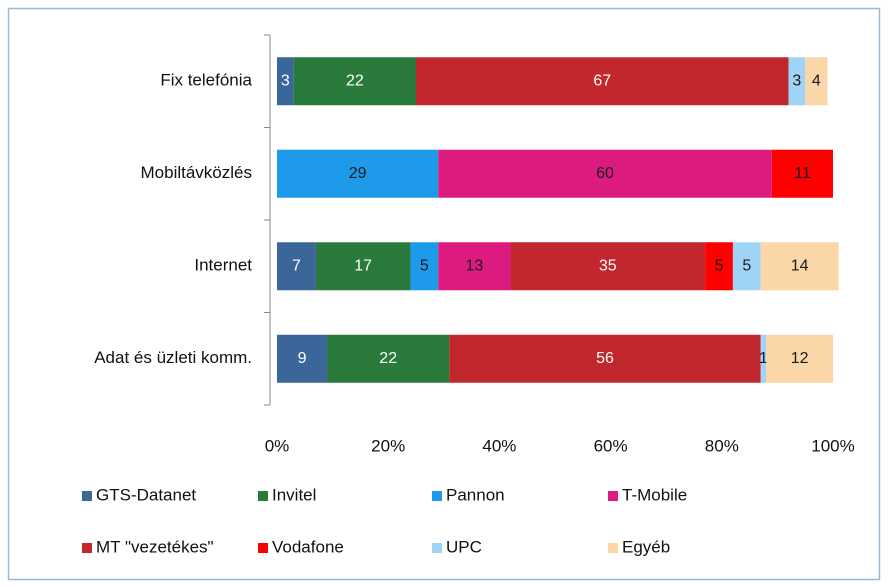  I want to click on data-label: 17, so click(363, 265).